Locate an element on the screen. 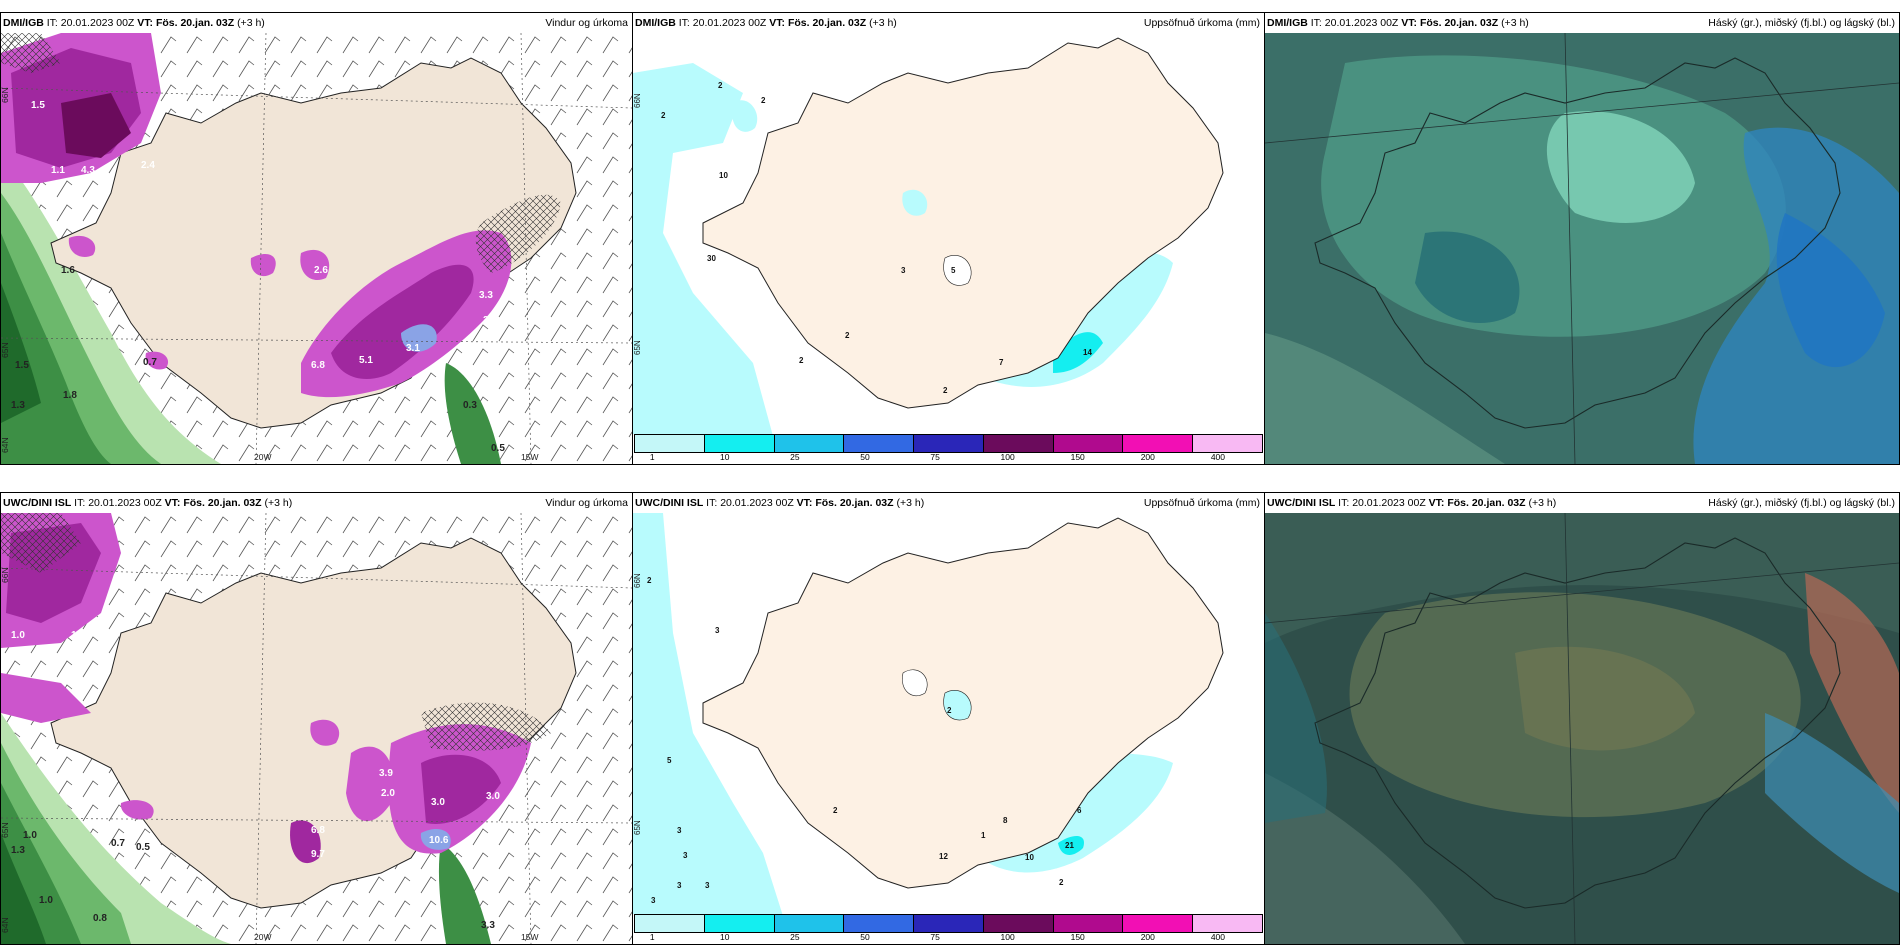  precip-label: 2.1 is located at coordinates (103, 630).